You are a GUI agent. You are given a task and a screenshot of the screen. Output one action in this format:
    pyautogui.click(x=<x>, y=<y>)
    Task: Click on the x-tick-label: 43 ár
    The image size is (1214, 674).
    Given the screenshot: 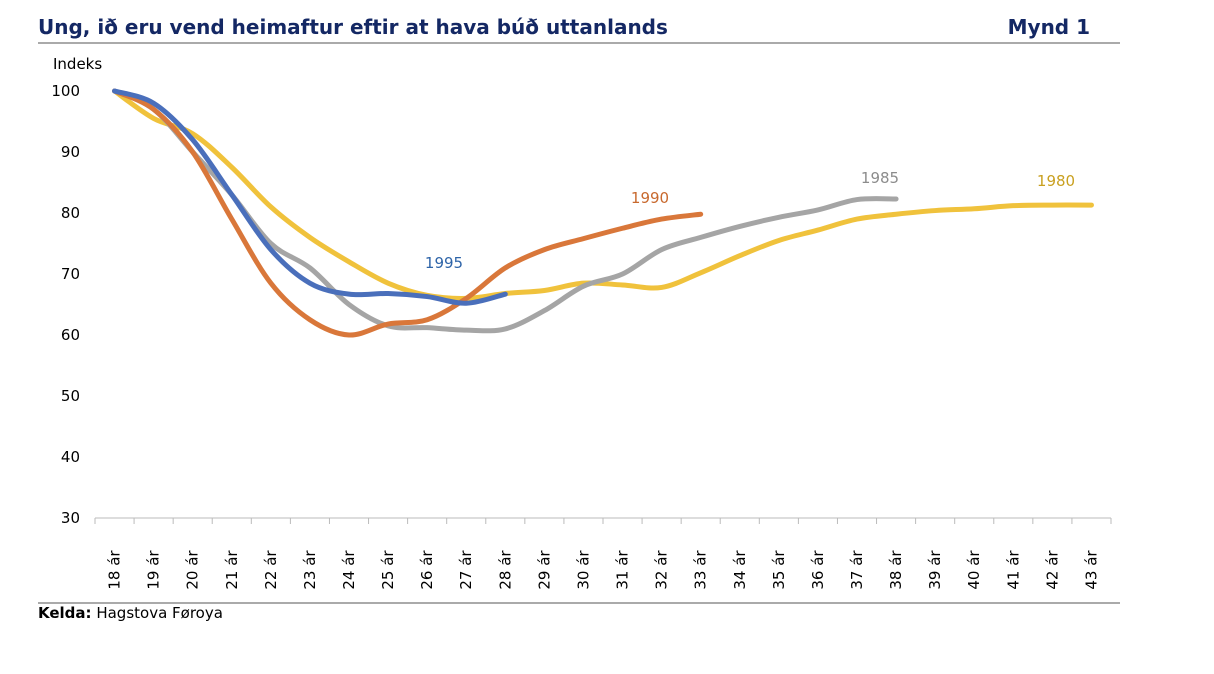 What is the action you would take?
    pyautogui.click(x=1091, y=570)
    